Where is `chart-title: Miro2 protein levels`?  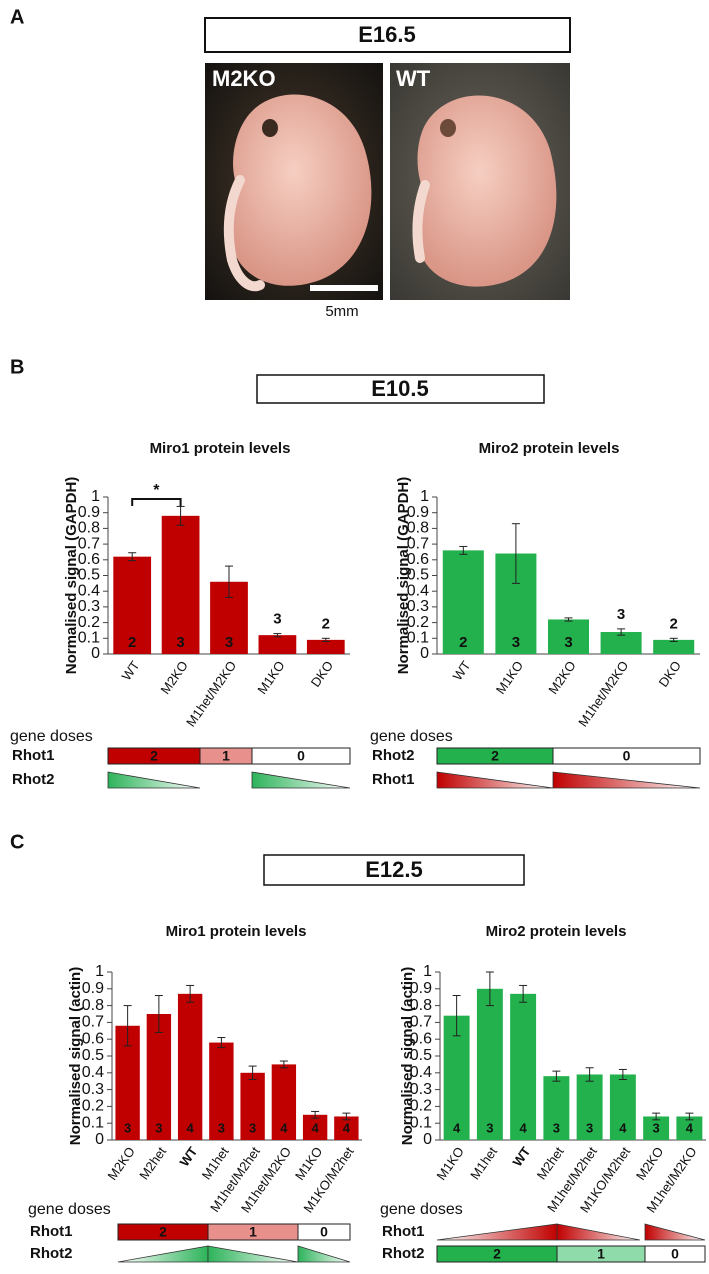
chart-title: Miro2 protein levels is located at coordinates (549, 448).